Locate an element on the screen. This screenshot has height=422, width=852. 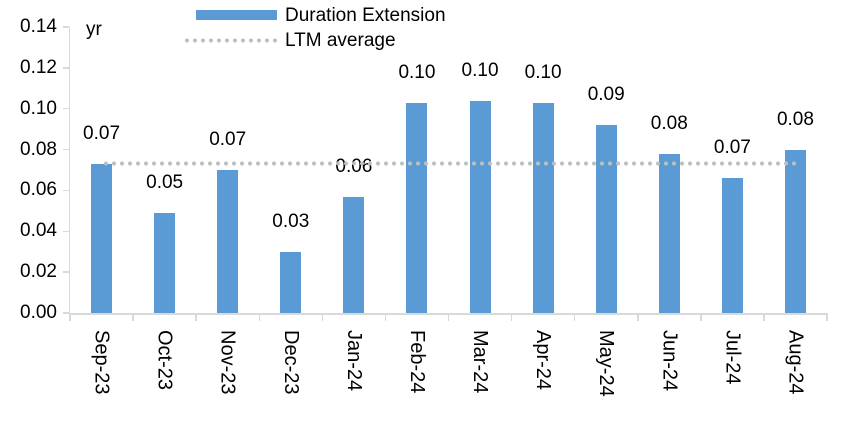
y-axis-line is located at coordinates (69, 170).